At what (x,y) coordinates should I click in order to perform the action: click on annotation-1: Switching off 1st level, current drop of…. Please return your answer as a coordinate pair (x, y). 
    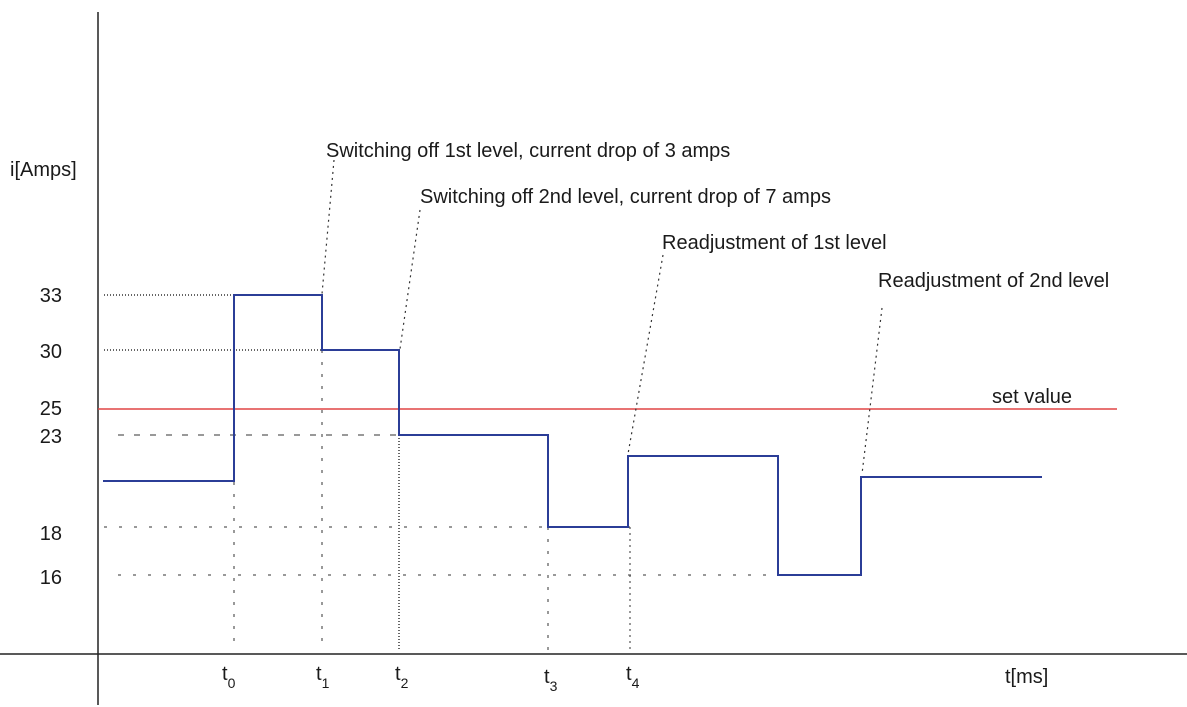
    Looking at the image, I should click on (528, 151).